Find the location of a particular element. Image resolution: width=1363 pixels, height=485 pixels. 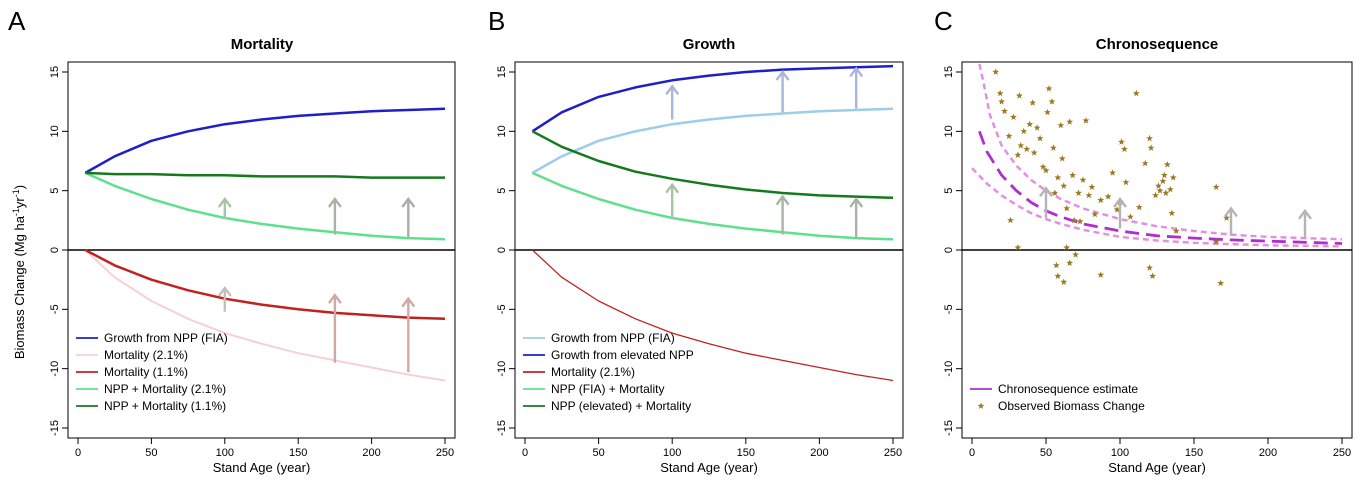

legend-label: Chronosequence estimate is located at coordinates (1068, 389).